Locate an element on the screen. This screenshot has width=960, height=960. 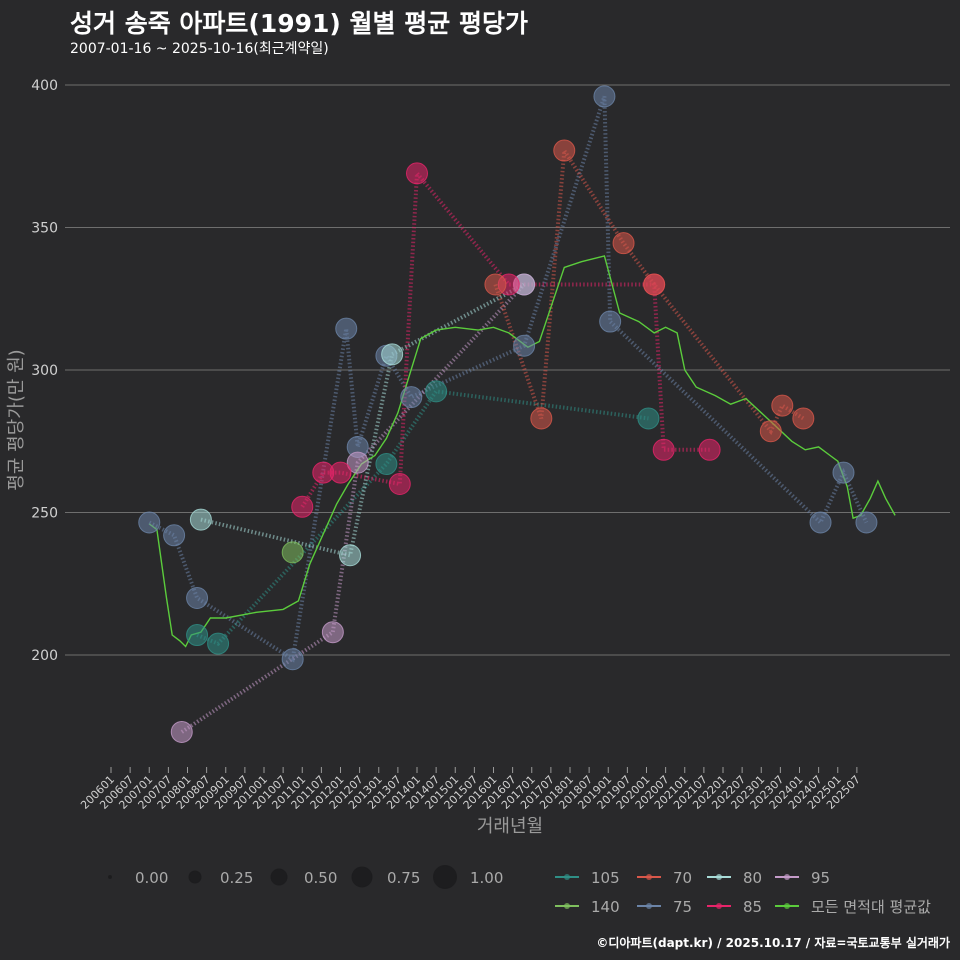
color-legend-label: 105 is located at coordinates (605, 878).